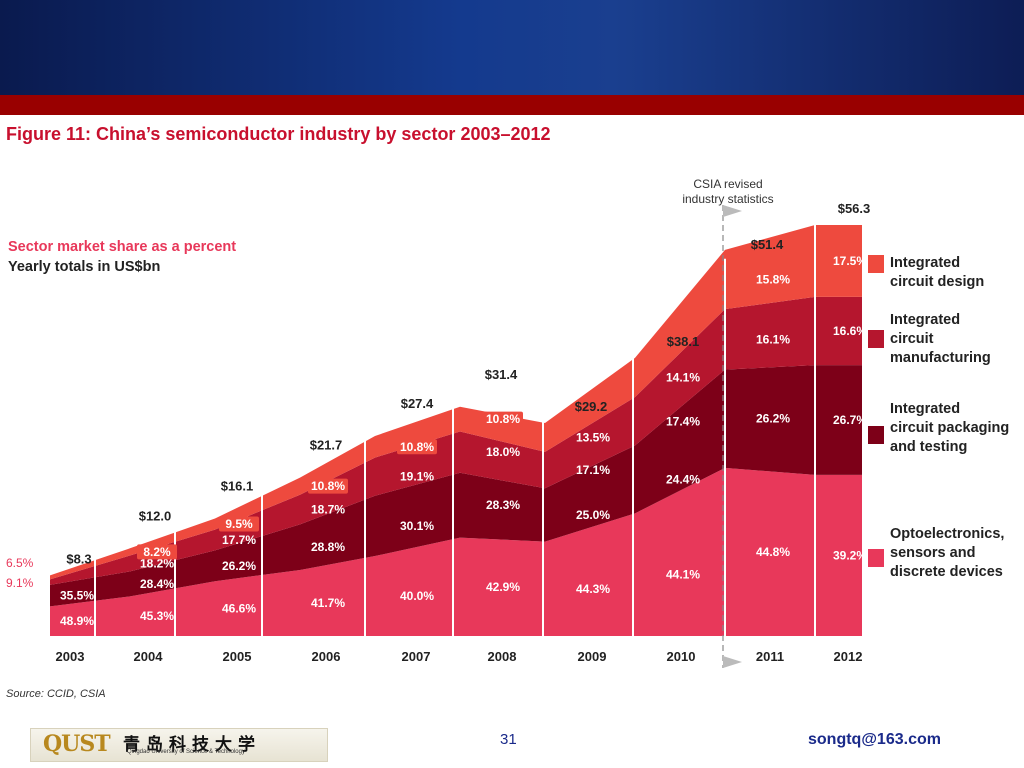 Image resolution: width=1024 pixels, height=768 pixels. Describe the element at coordinates (84, 267) in the screenshot. I see `chart-subtitle-totals: Yearly totals in US$bn` at that location.